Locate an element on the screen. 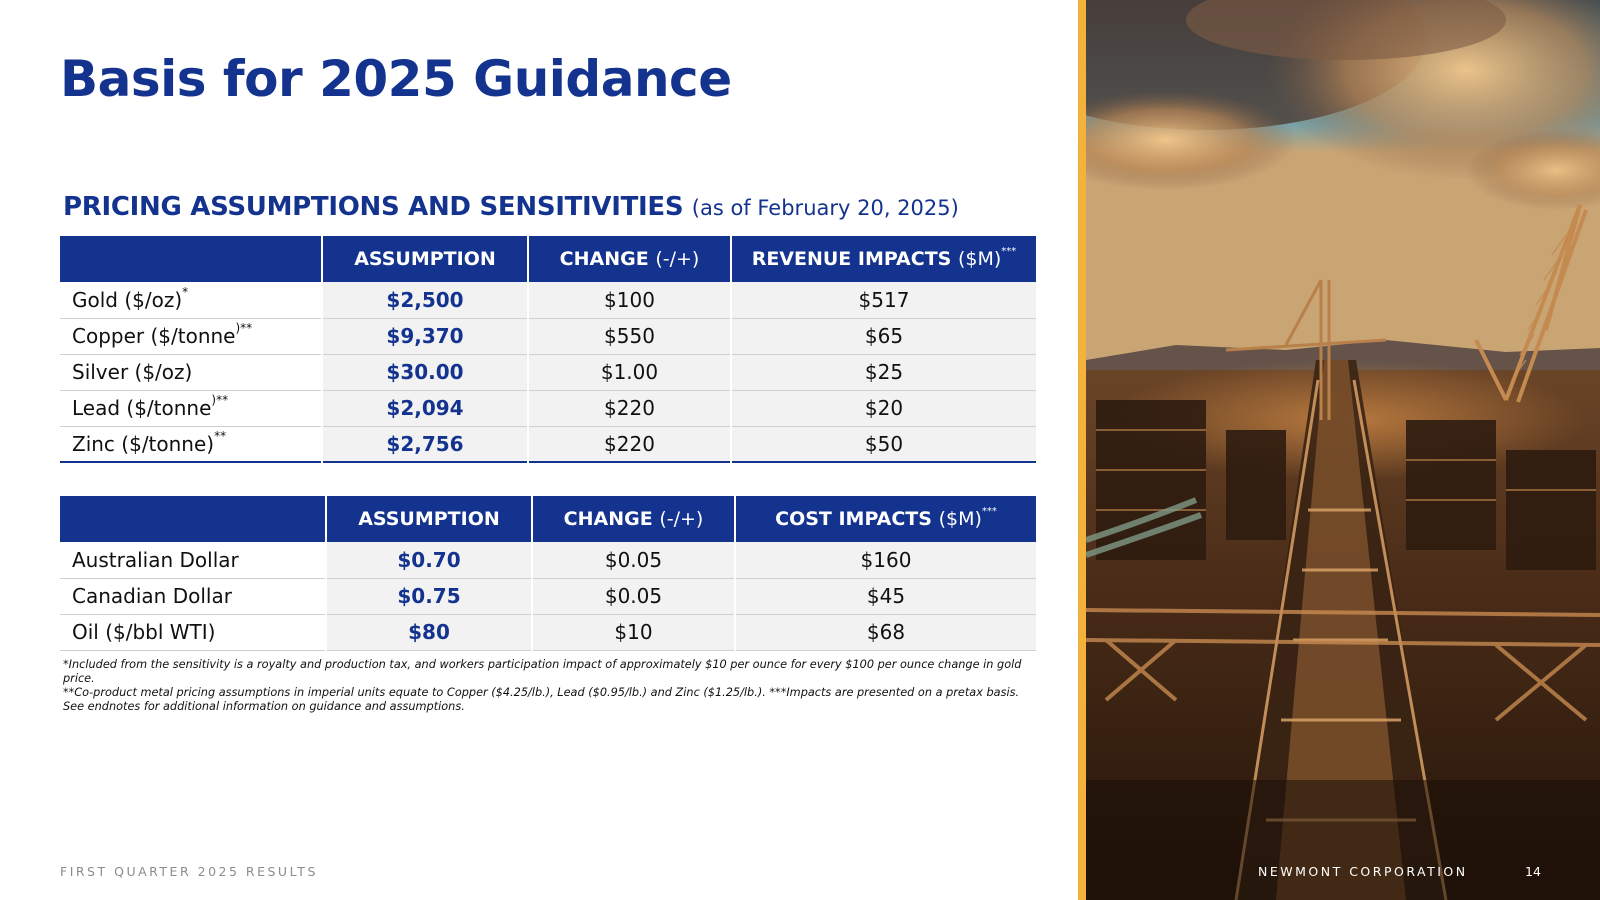 This screenshot has height=900, width=1600. assumption-cell: $0.70 is located at coordinates (428, 560).